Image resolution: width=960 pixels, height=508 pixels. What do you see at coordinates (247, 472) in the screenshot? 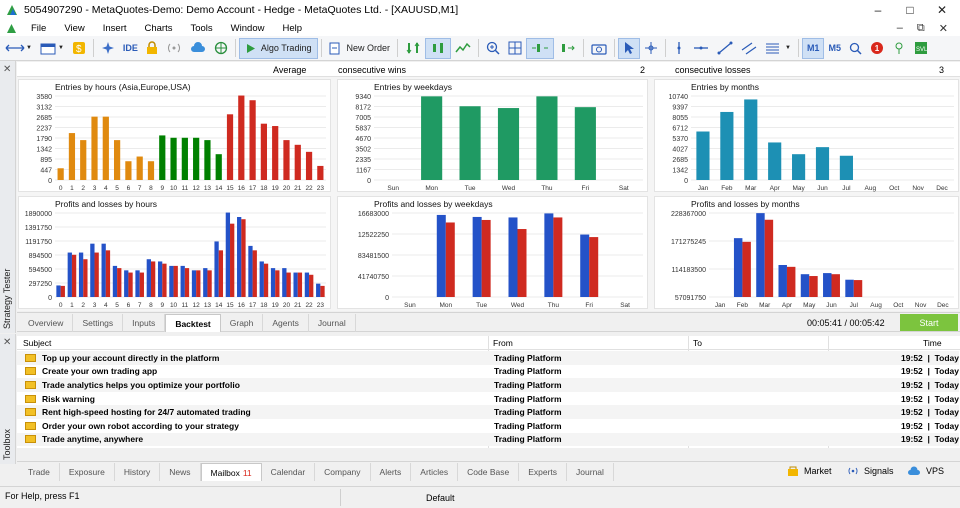
I see `mailbox-count-badge: 11` at bounding box center [247, 472].